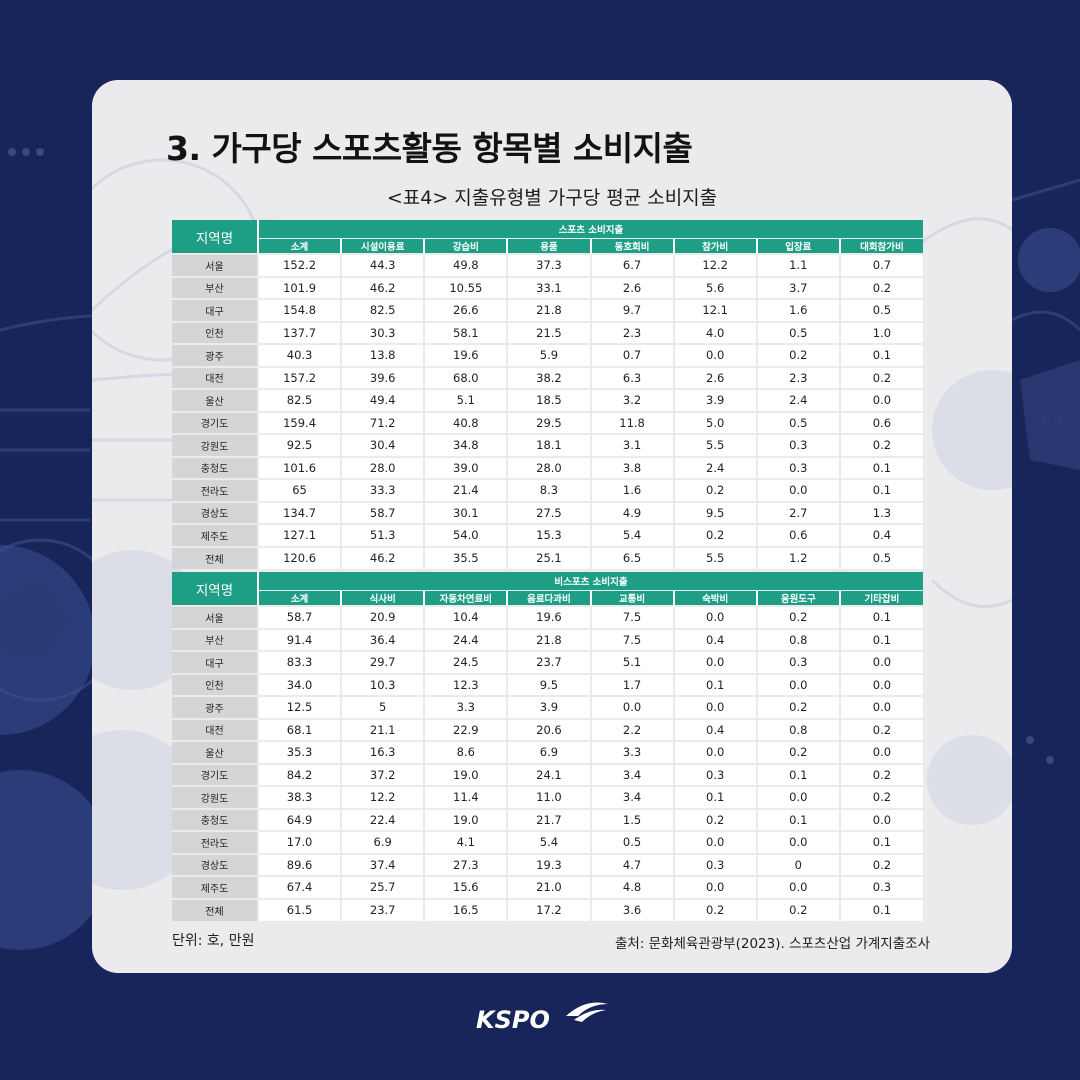 Image resolution: width=1080 pixels, height=1080 pixels. I want to click on table-cell: 35.3, so click(299, 752).